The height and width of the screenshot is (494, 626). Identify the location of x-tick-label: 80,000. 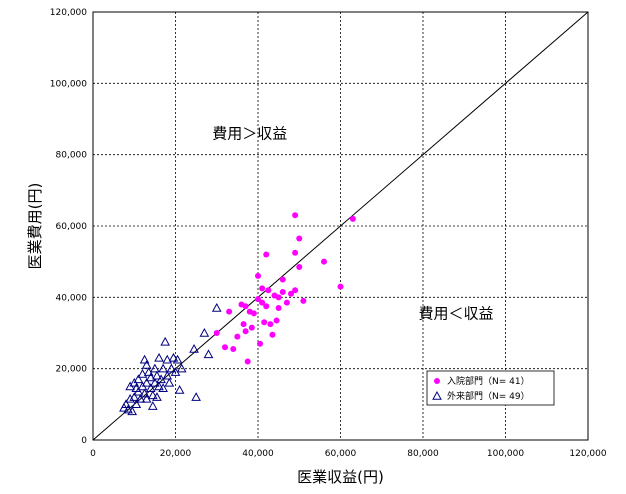
(423, 454).